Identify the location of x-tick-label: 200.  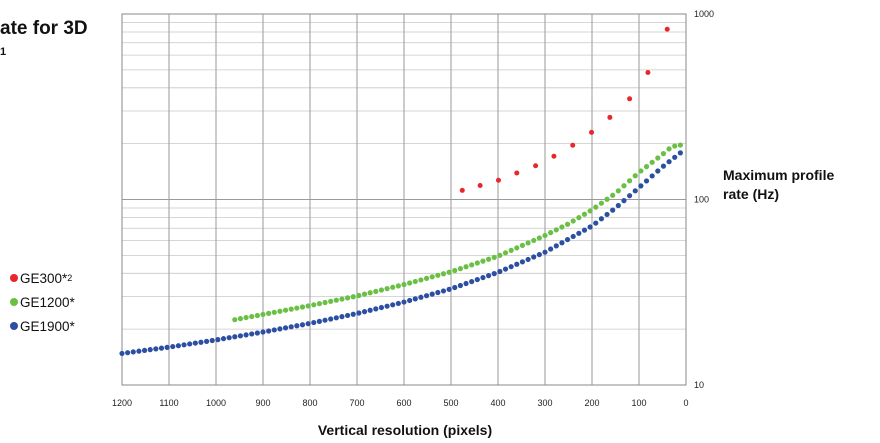
(591, 403).